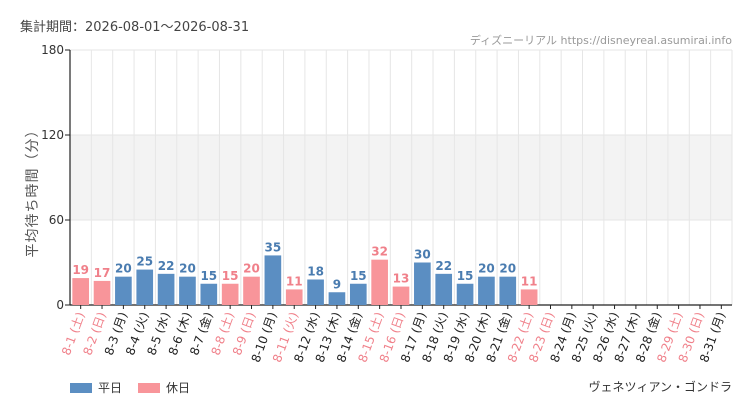  I want to click on legend-swatch-weekday, so click(81, 387).